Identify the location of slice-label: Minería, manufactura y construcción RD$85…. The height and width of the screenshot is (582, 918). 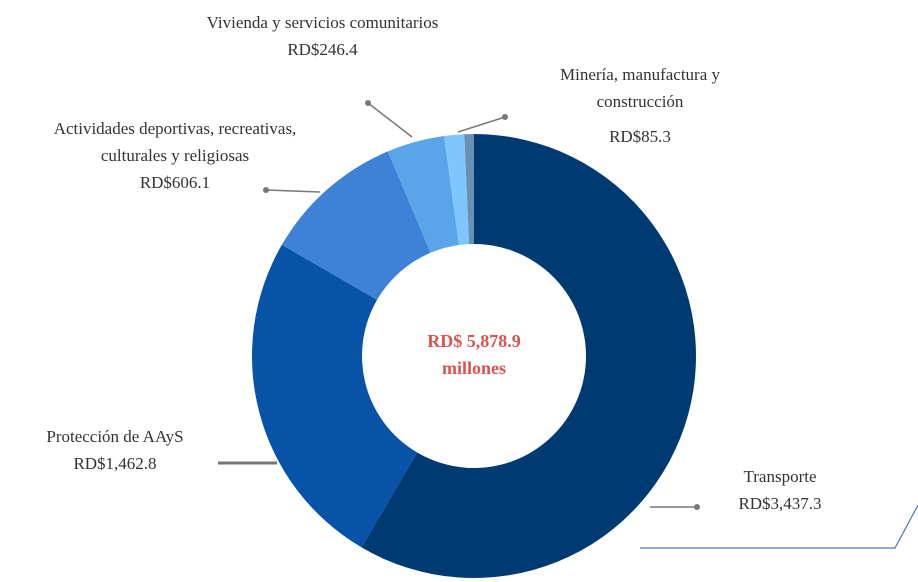
(640, 105).